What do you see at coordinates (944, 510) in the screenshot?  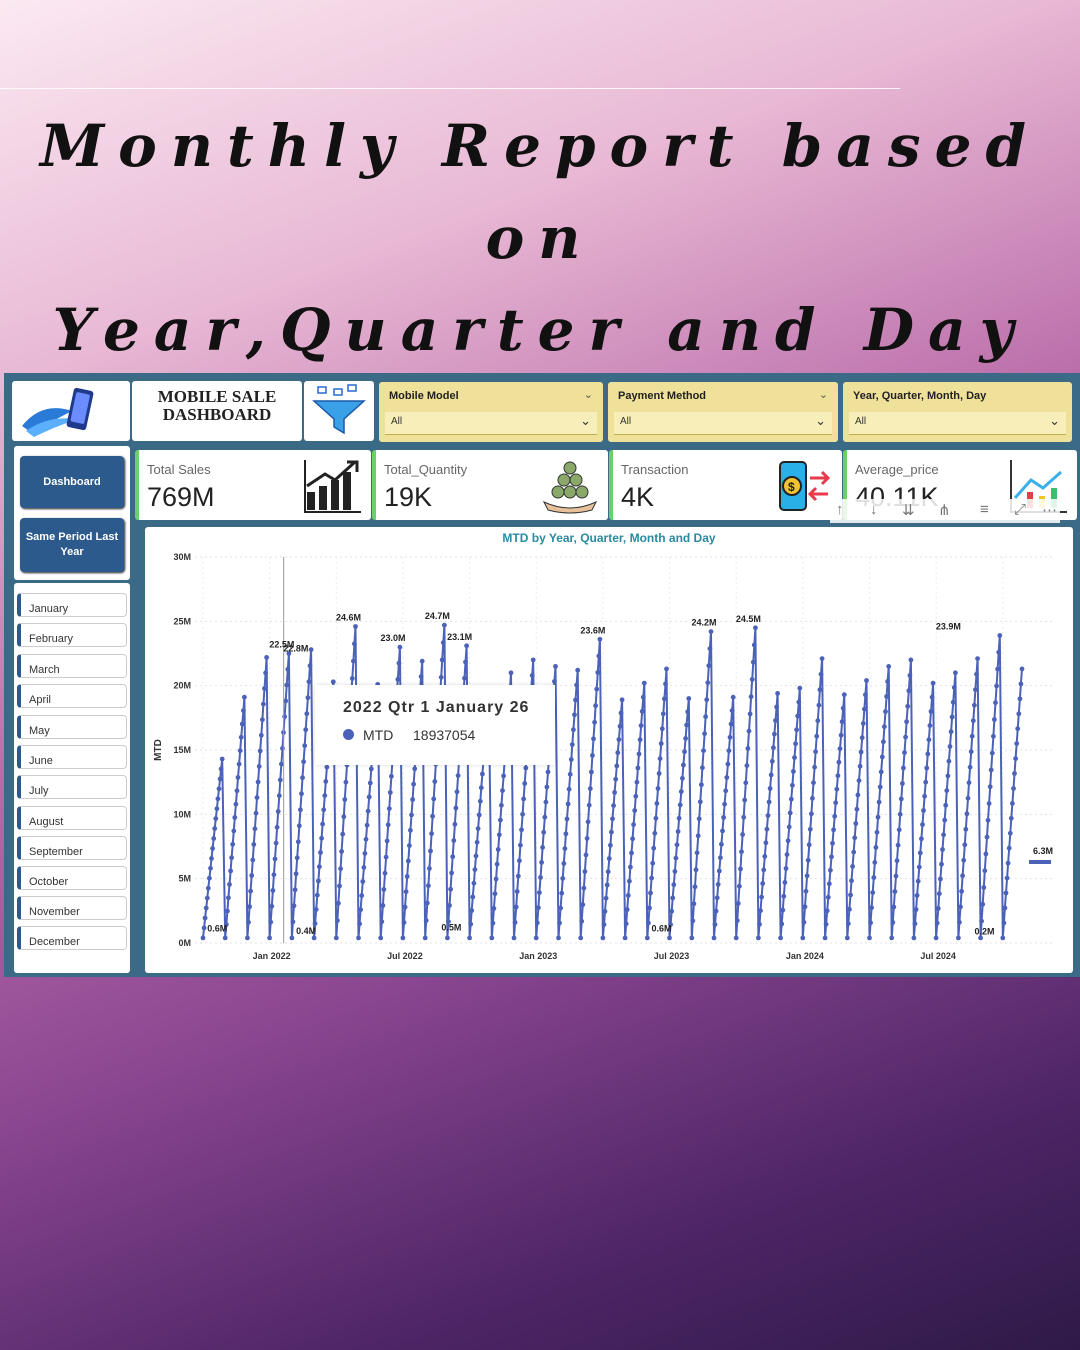 I see `hierarchy-icon: ⋔` at bounding box center [944, 510].